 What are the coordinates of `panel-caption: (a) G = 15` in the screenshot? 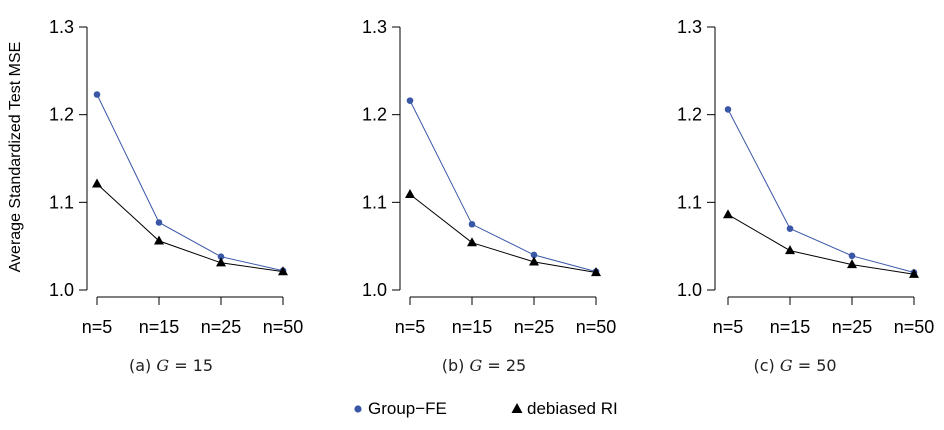 It's located at (171, 365).